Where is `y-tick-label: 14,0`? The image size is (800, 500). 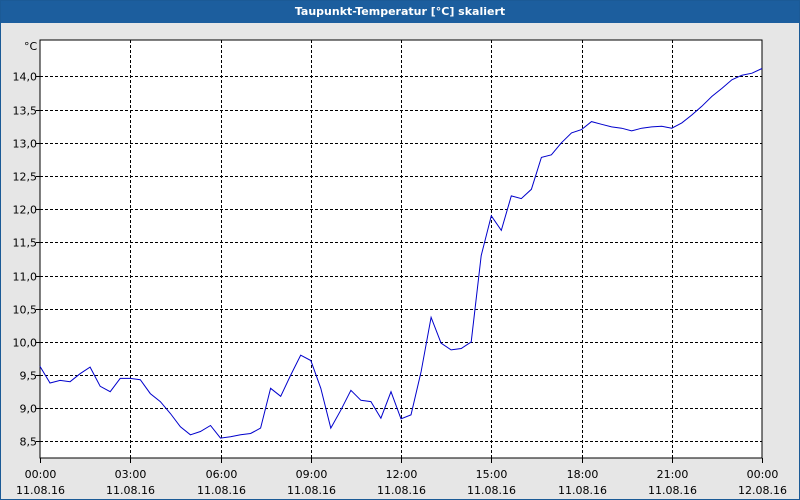 y-tick-label: 14,0 is located at coordinates (25, 77).